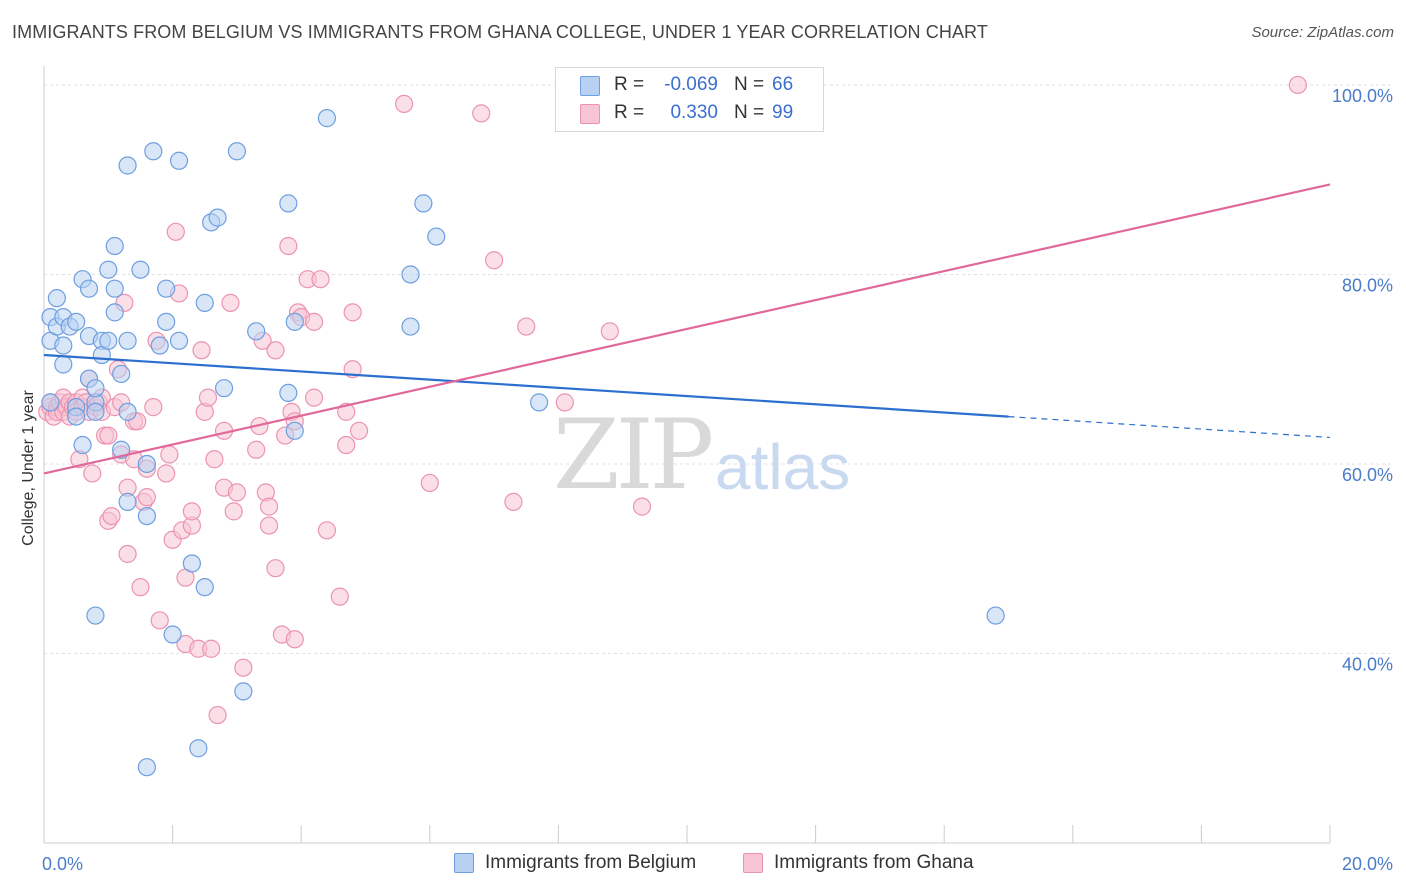 The width and height of the screenshot is (1406, 892). I want to click on n-value-ghana: 99, so click(783, 112).